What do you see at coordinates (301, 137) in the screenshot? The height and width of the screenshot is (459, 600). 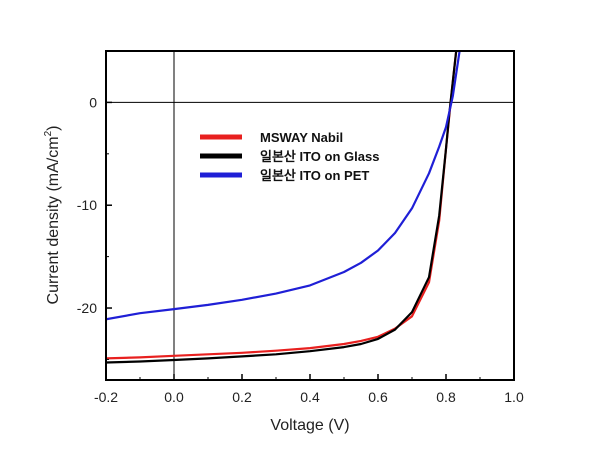 I see `legend-label: MSWAY Nabil` at bounding box center [301, 137].